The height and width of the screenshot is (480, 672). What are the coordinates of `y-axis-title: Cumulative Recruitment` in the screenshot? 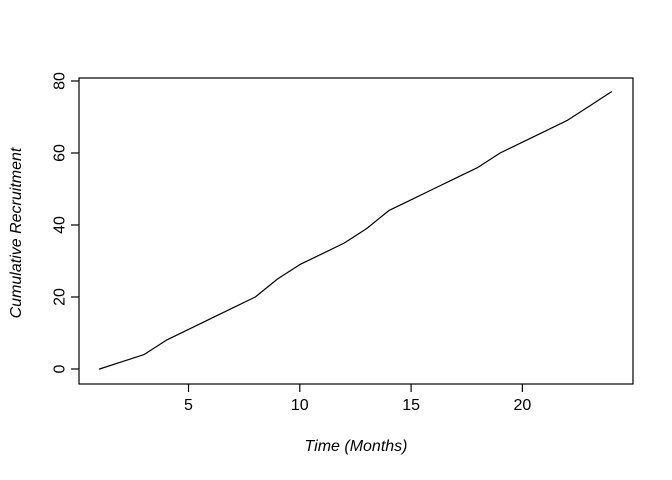 It's located at (16, 233).